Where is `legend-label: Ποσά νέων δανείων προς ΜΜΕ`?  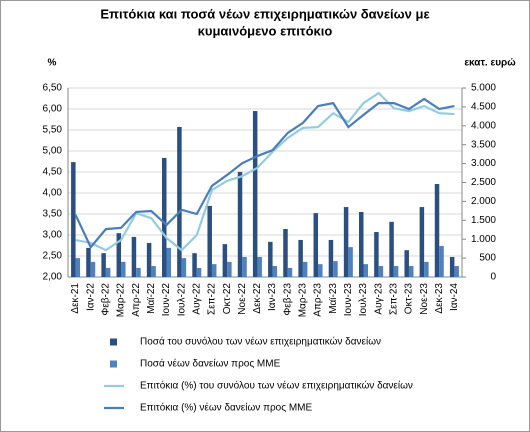
legend-label: Ποσά νέων δανείων προς ΜΜΕ is located at coordinates (210, 364).